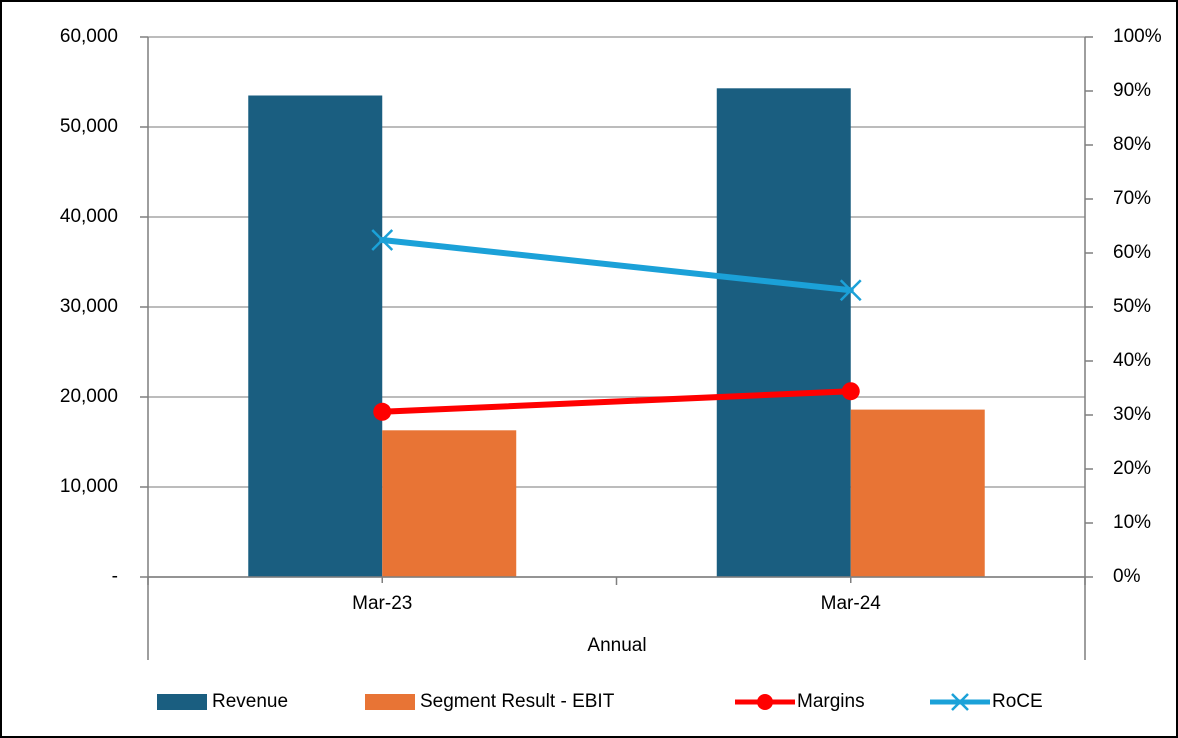 The width and height of the screenshot is (1178, 738). I want to click on legend-label: RoCE, so click(1017, 701).